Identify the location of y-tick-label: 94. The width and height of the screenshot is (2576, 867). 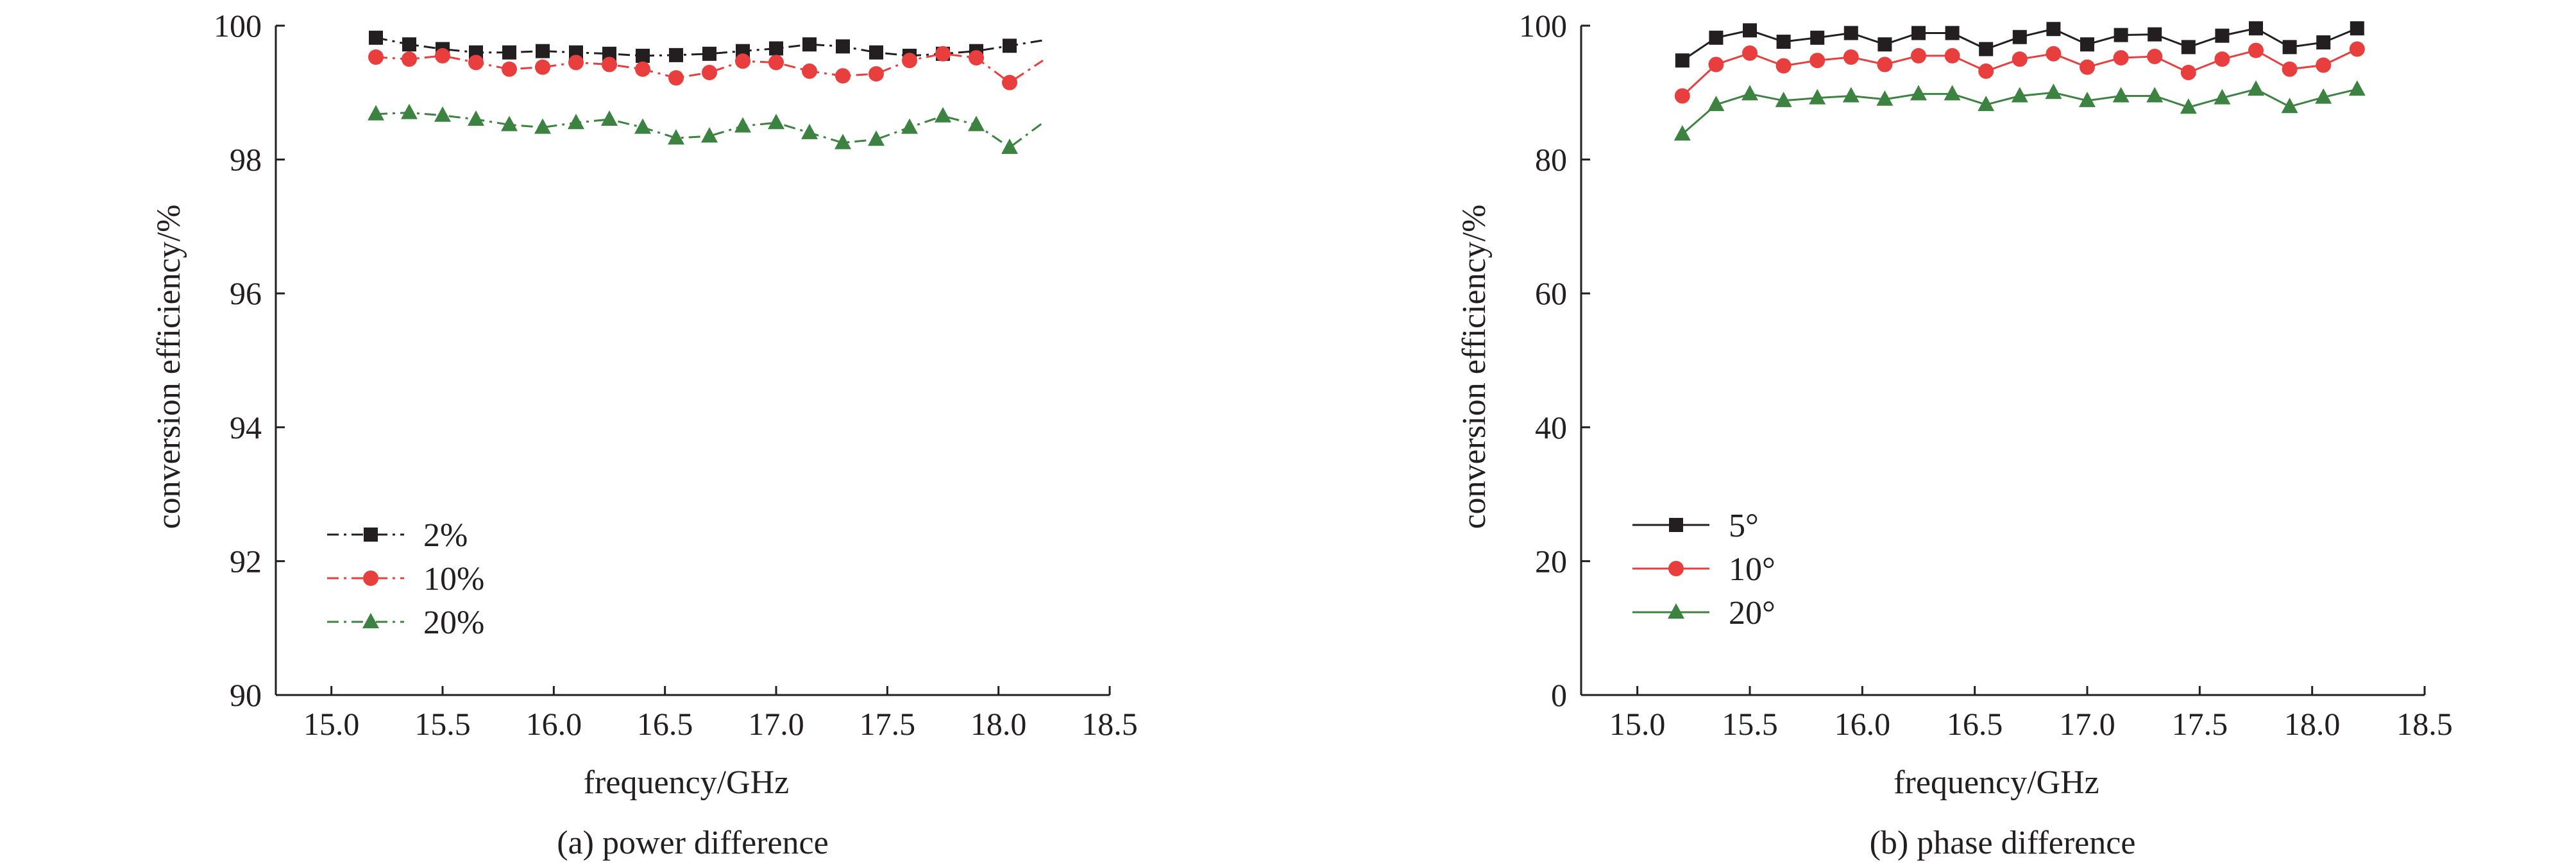
(246, 427).